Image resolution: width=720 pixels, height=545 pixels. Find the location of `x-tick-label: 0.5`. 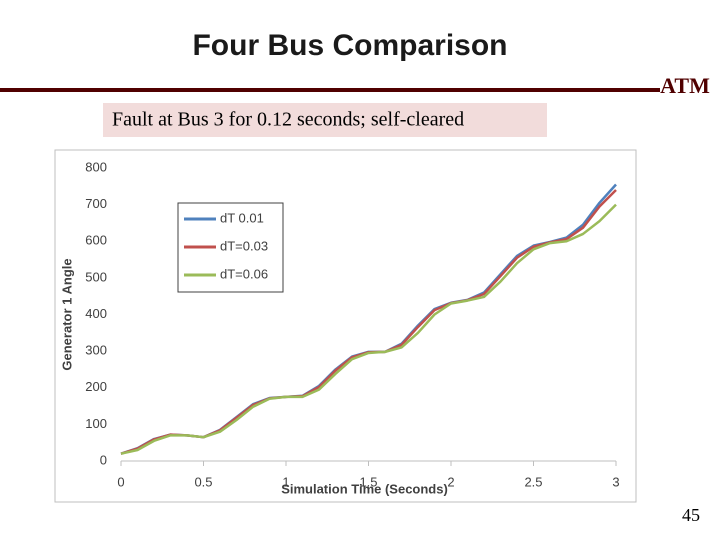

x-tick-label: 0.5 is located at coordinates (203, 481).